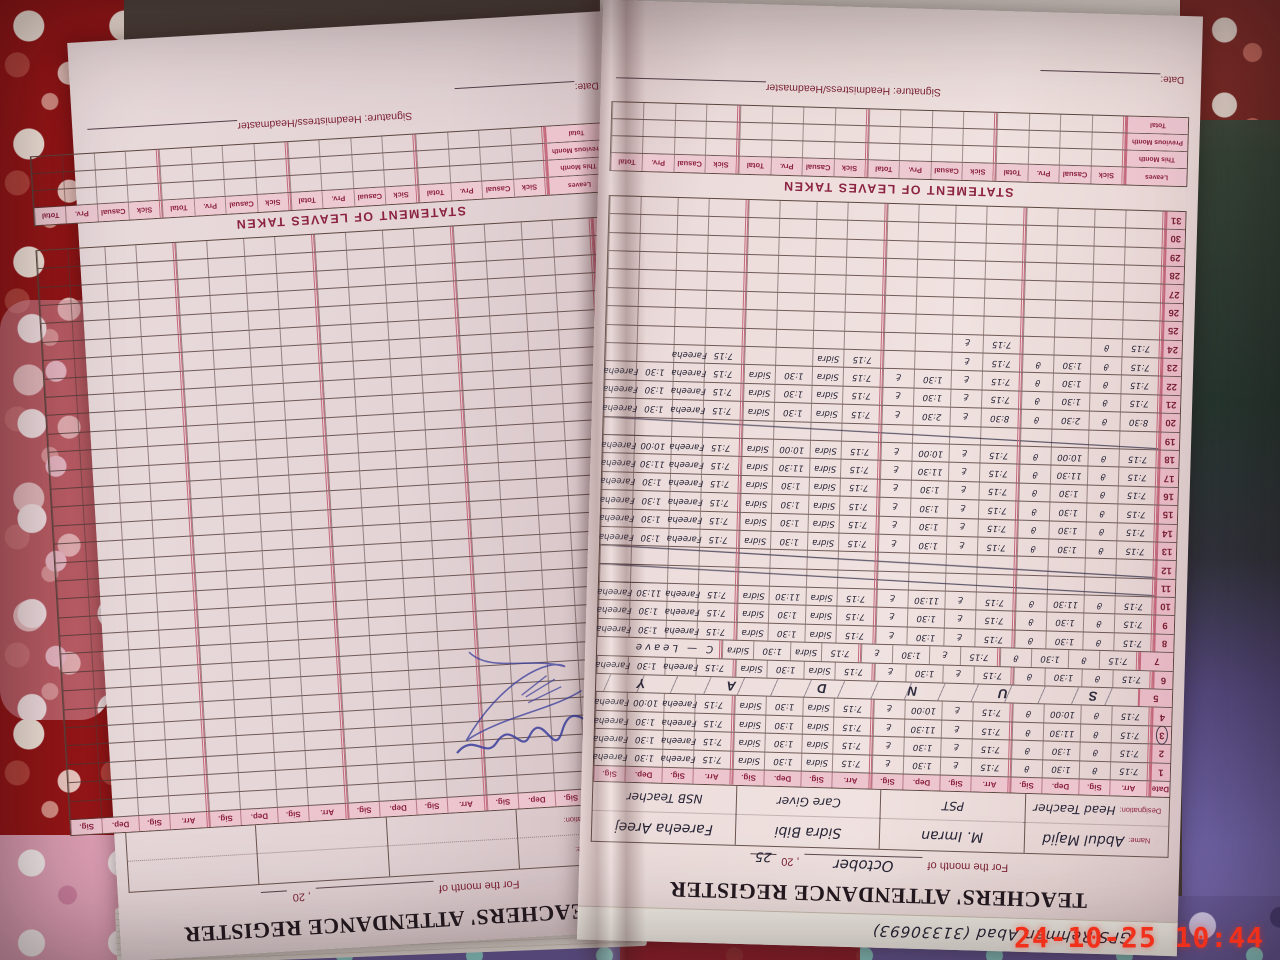 This screenshot has width=1280, height=960. I want to click on teacher-name-value: Abdul Majid, so click(1083, 839).